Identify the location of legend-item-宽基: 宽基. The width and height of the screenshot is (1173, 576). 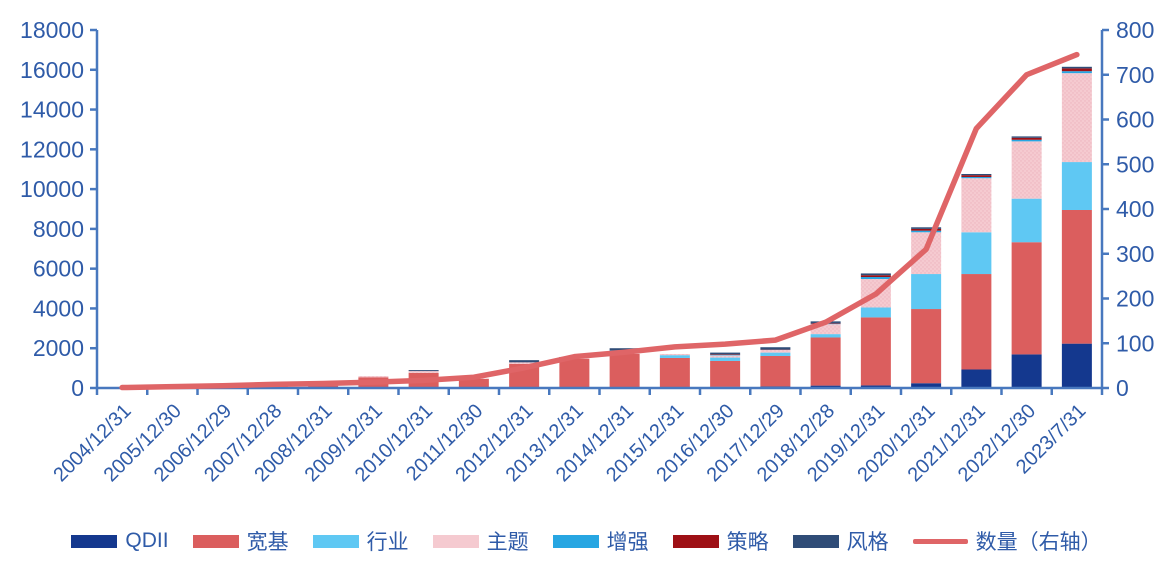
(240, 541).